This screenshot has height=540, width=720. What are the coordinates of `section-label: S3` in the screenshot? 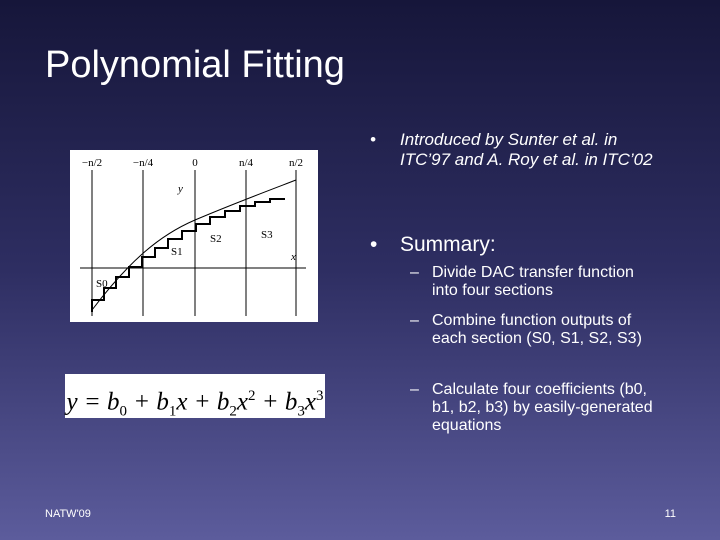 It's located at (267, 235).